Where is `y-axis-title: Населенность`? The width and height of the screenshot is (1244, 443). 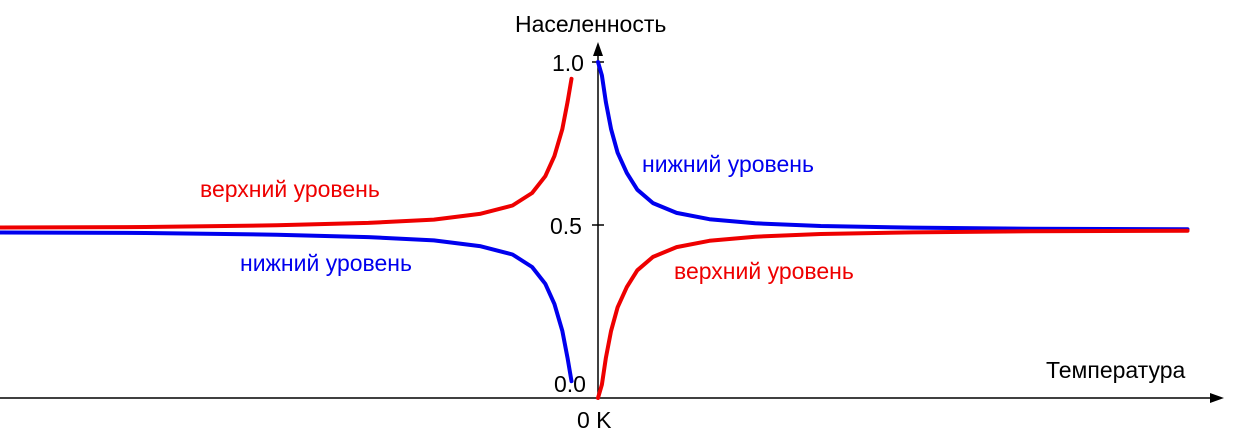 y-axis-title: Населенность is located at coordinates (590, 24).